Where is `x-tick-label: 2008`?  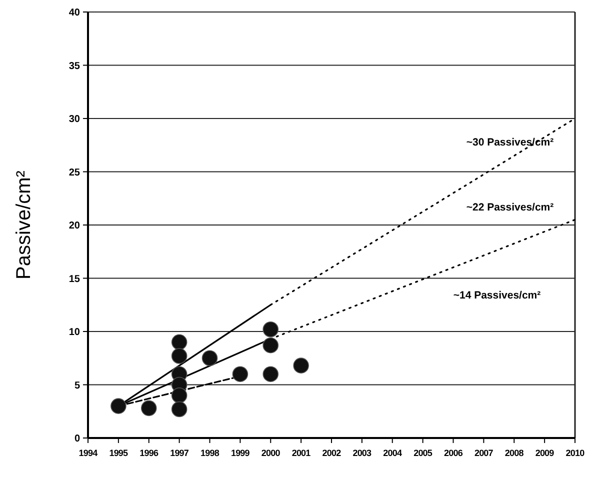
x-tick-label: 2008 is located at coordinates (514, 453).